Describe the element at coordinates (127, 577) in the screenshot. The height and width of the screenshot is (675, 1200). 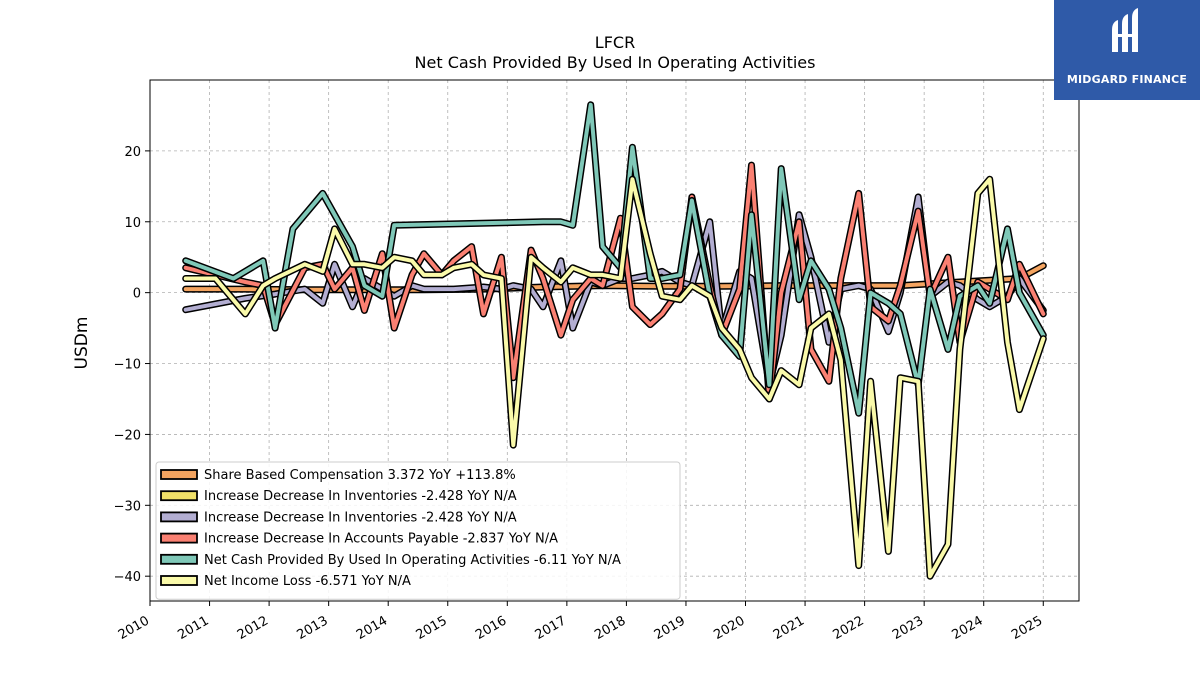
I see `y-tick-label: −40` at that location.